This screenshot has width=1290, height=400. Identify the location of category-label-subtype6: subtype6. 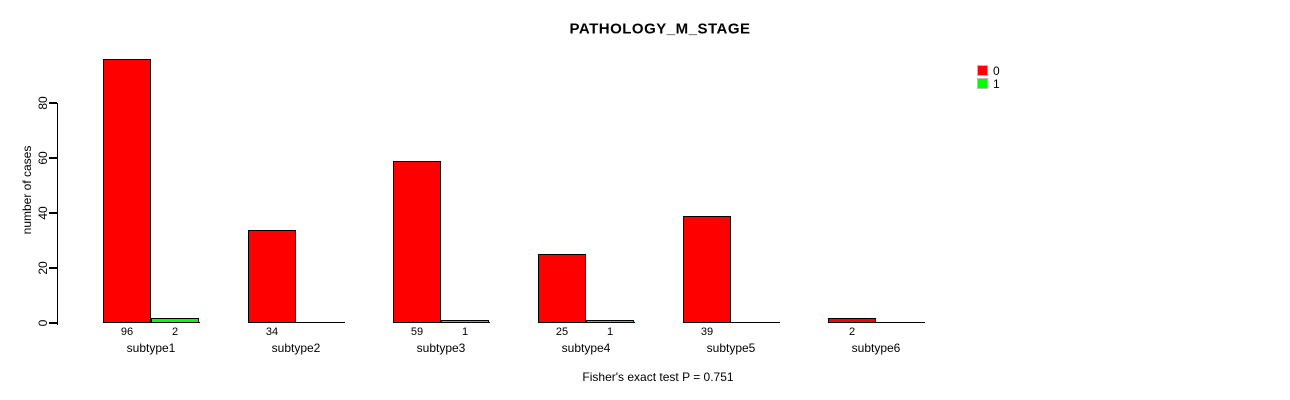
(876, 347).